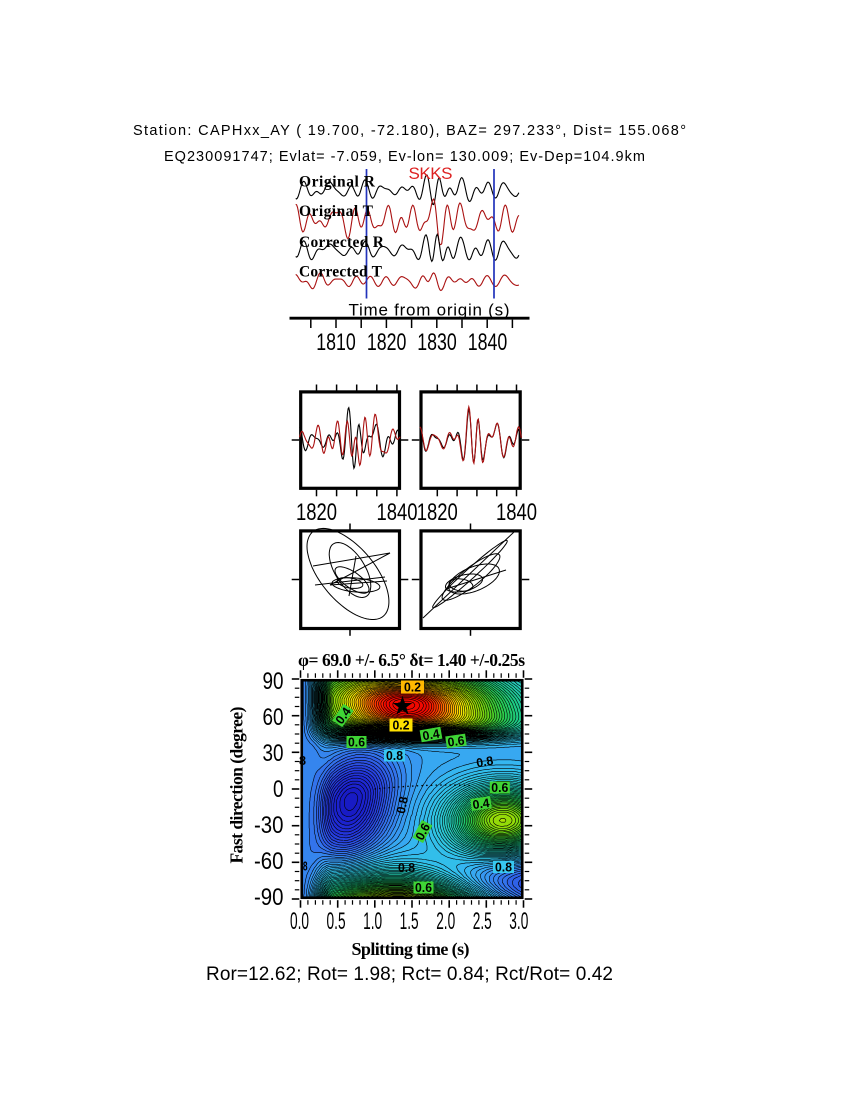  I want to click on svg-text: Fast direction (degree), so click(237, 784).